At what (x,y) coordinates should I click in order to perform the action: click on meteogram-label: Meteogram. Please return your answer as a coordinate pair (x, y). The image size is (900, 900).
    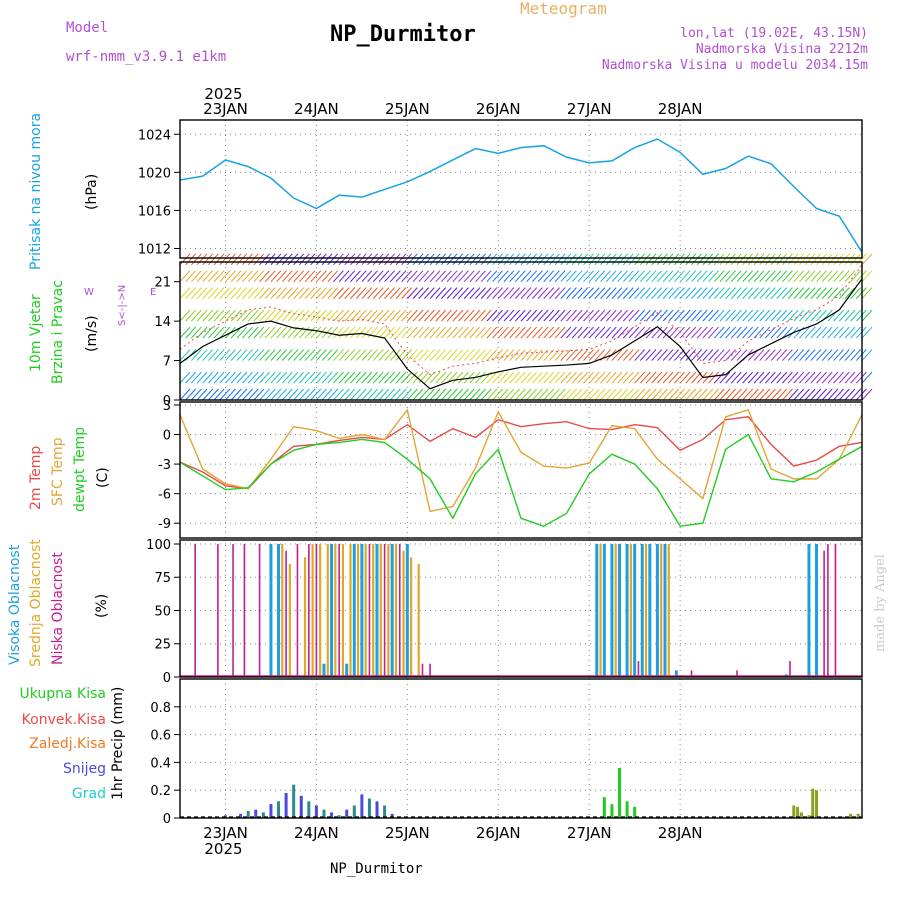
    Looking at the image, I should click on (563, 9).